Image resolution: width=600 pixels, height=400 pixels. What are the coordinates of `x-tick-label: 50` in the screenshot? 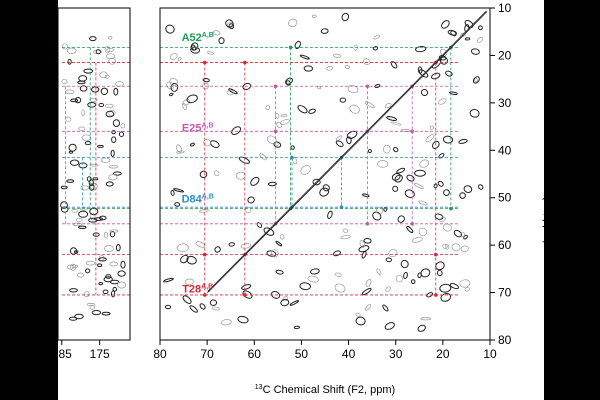 It's located at (302, 354).